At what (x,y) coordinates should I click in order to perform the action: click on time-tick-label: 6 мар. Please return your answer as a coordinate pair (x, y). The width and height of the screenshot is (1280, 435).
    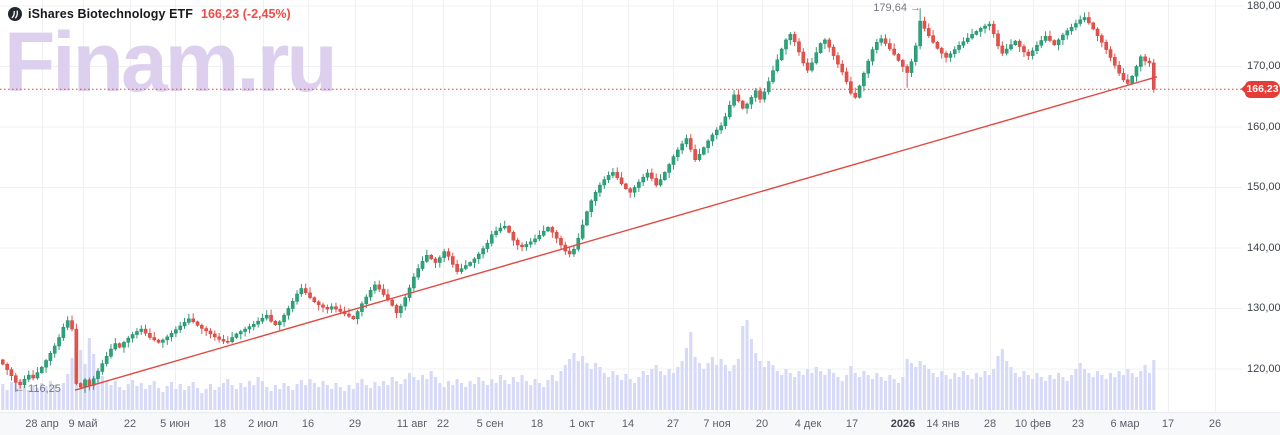
    Looking at the image, I should click on (1125, 424).